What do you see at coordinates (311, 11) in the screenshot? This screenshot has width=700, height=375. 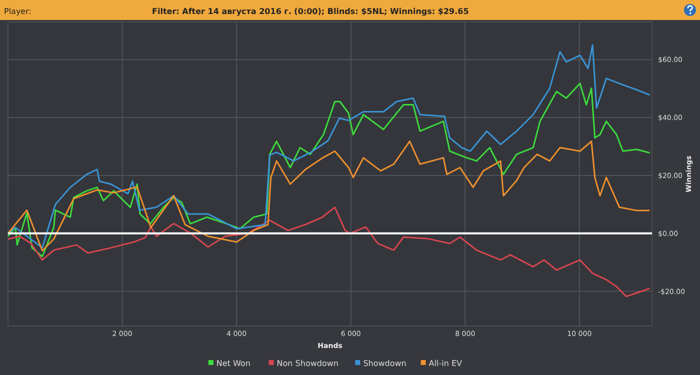 I see `chart-title: Filter: After 14 августа 2016 г. (0:00); Blinds: $5NL; Winnings: $29.65` at bounding box center [311, 11].